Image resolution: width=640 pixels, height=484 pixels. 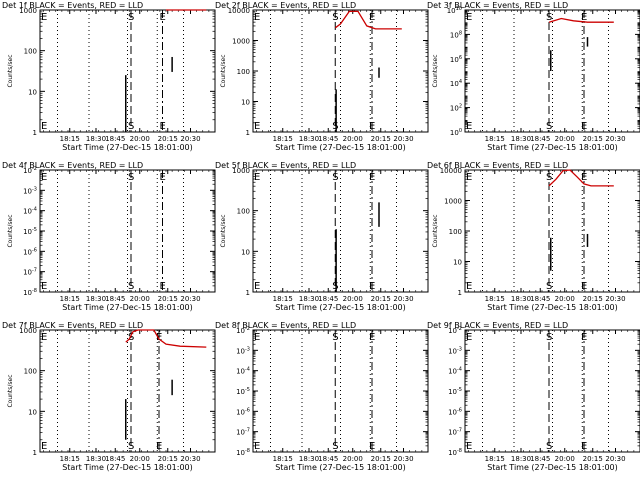 What do you see at coordinates (497, 5) in the screenshot?
I see `panel-title: Det 3f BLACK = Events, RED = LLD` at bounding box center [497, 5].